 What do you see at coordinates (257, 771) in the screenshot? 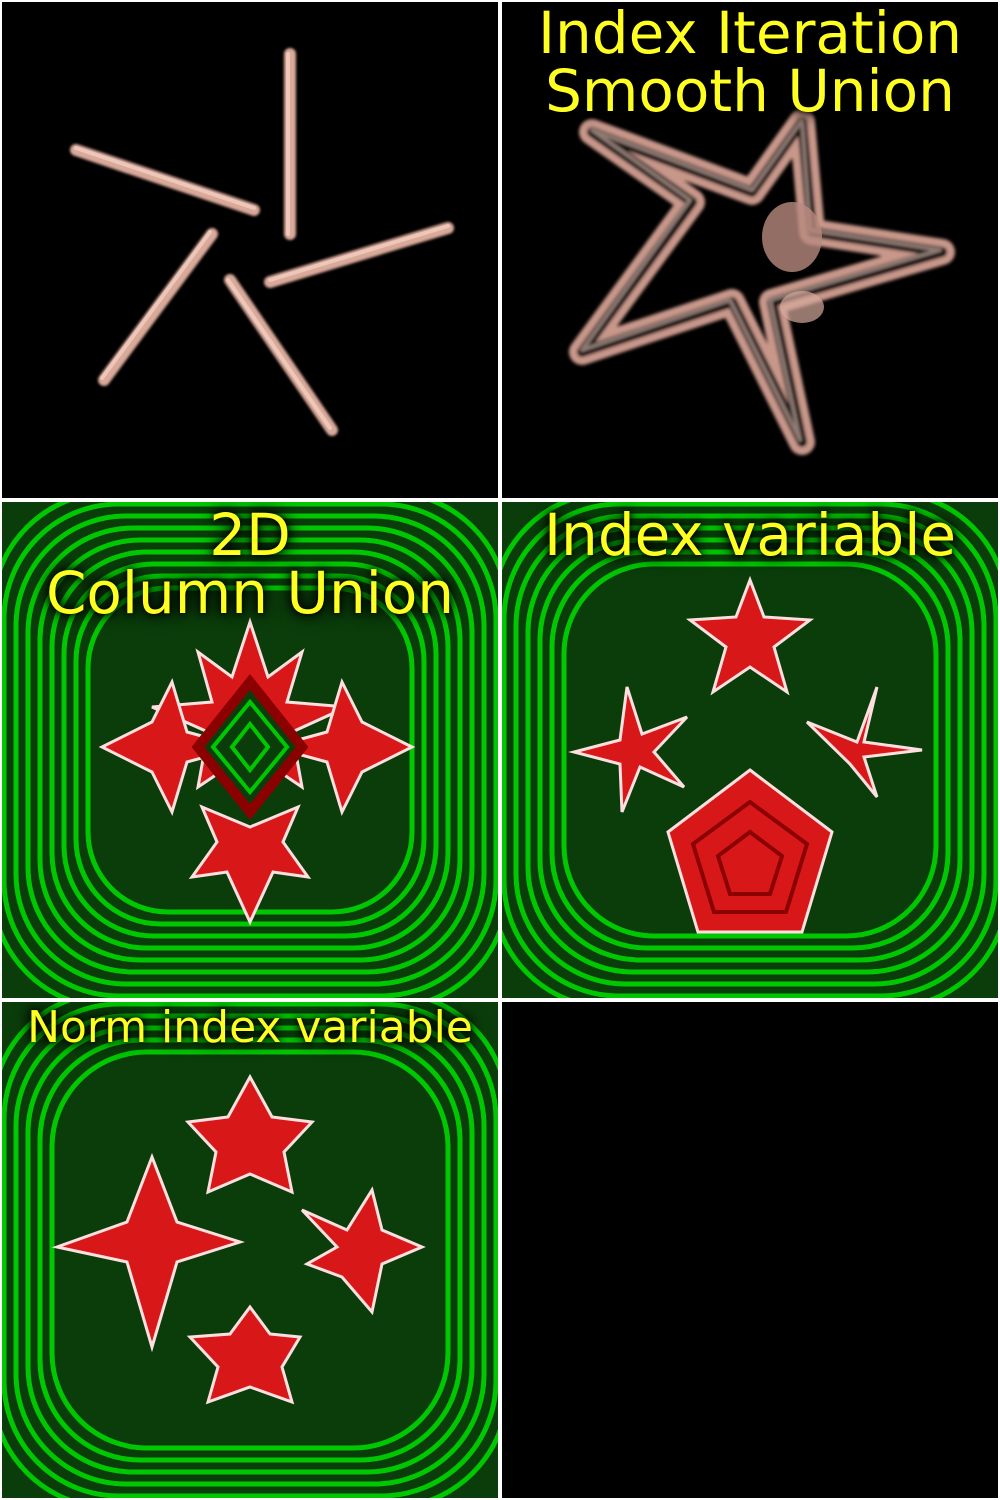
I see `red-star-cluster` at bounding box center [257, 771].